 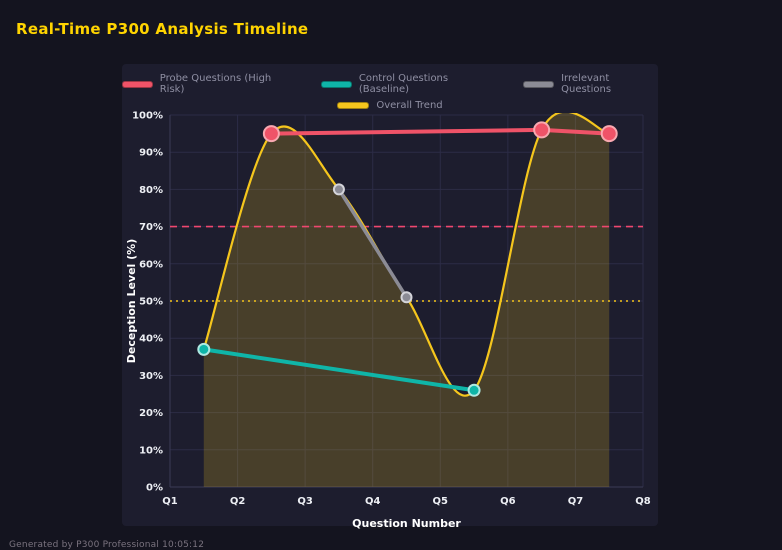 I want to click on legend-item-probe: Probe Questions (High Risk), so click(x=207, y=84).